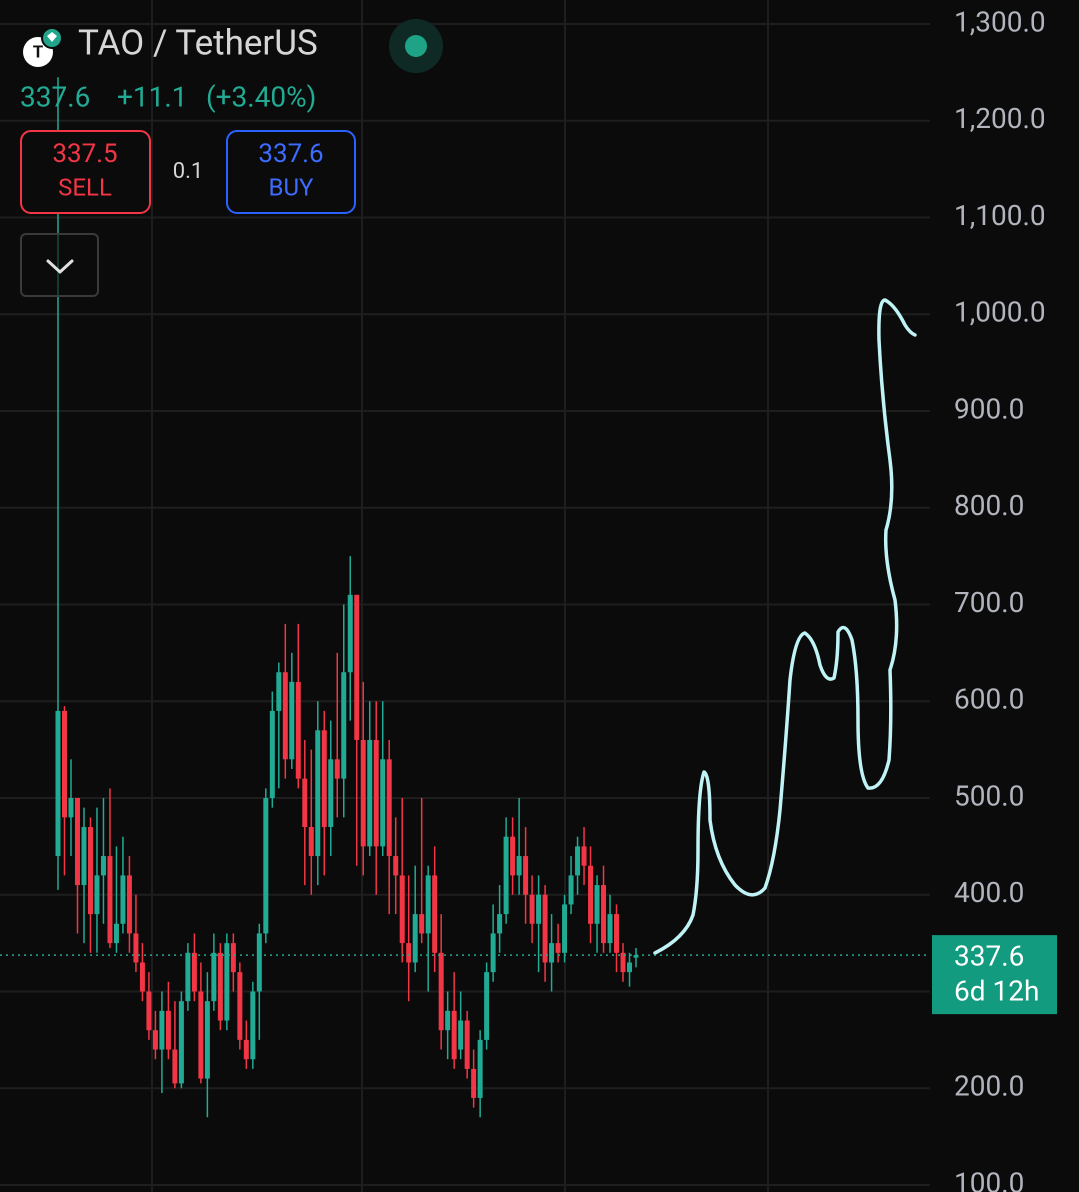 The height and width of the screenshot is (1192, 1079). Describe the element at coordinates (989, 1179) in the screenshot. I see `y-tick-label: 100.0` at that location.